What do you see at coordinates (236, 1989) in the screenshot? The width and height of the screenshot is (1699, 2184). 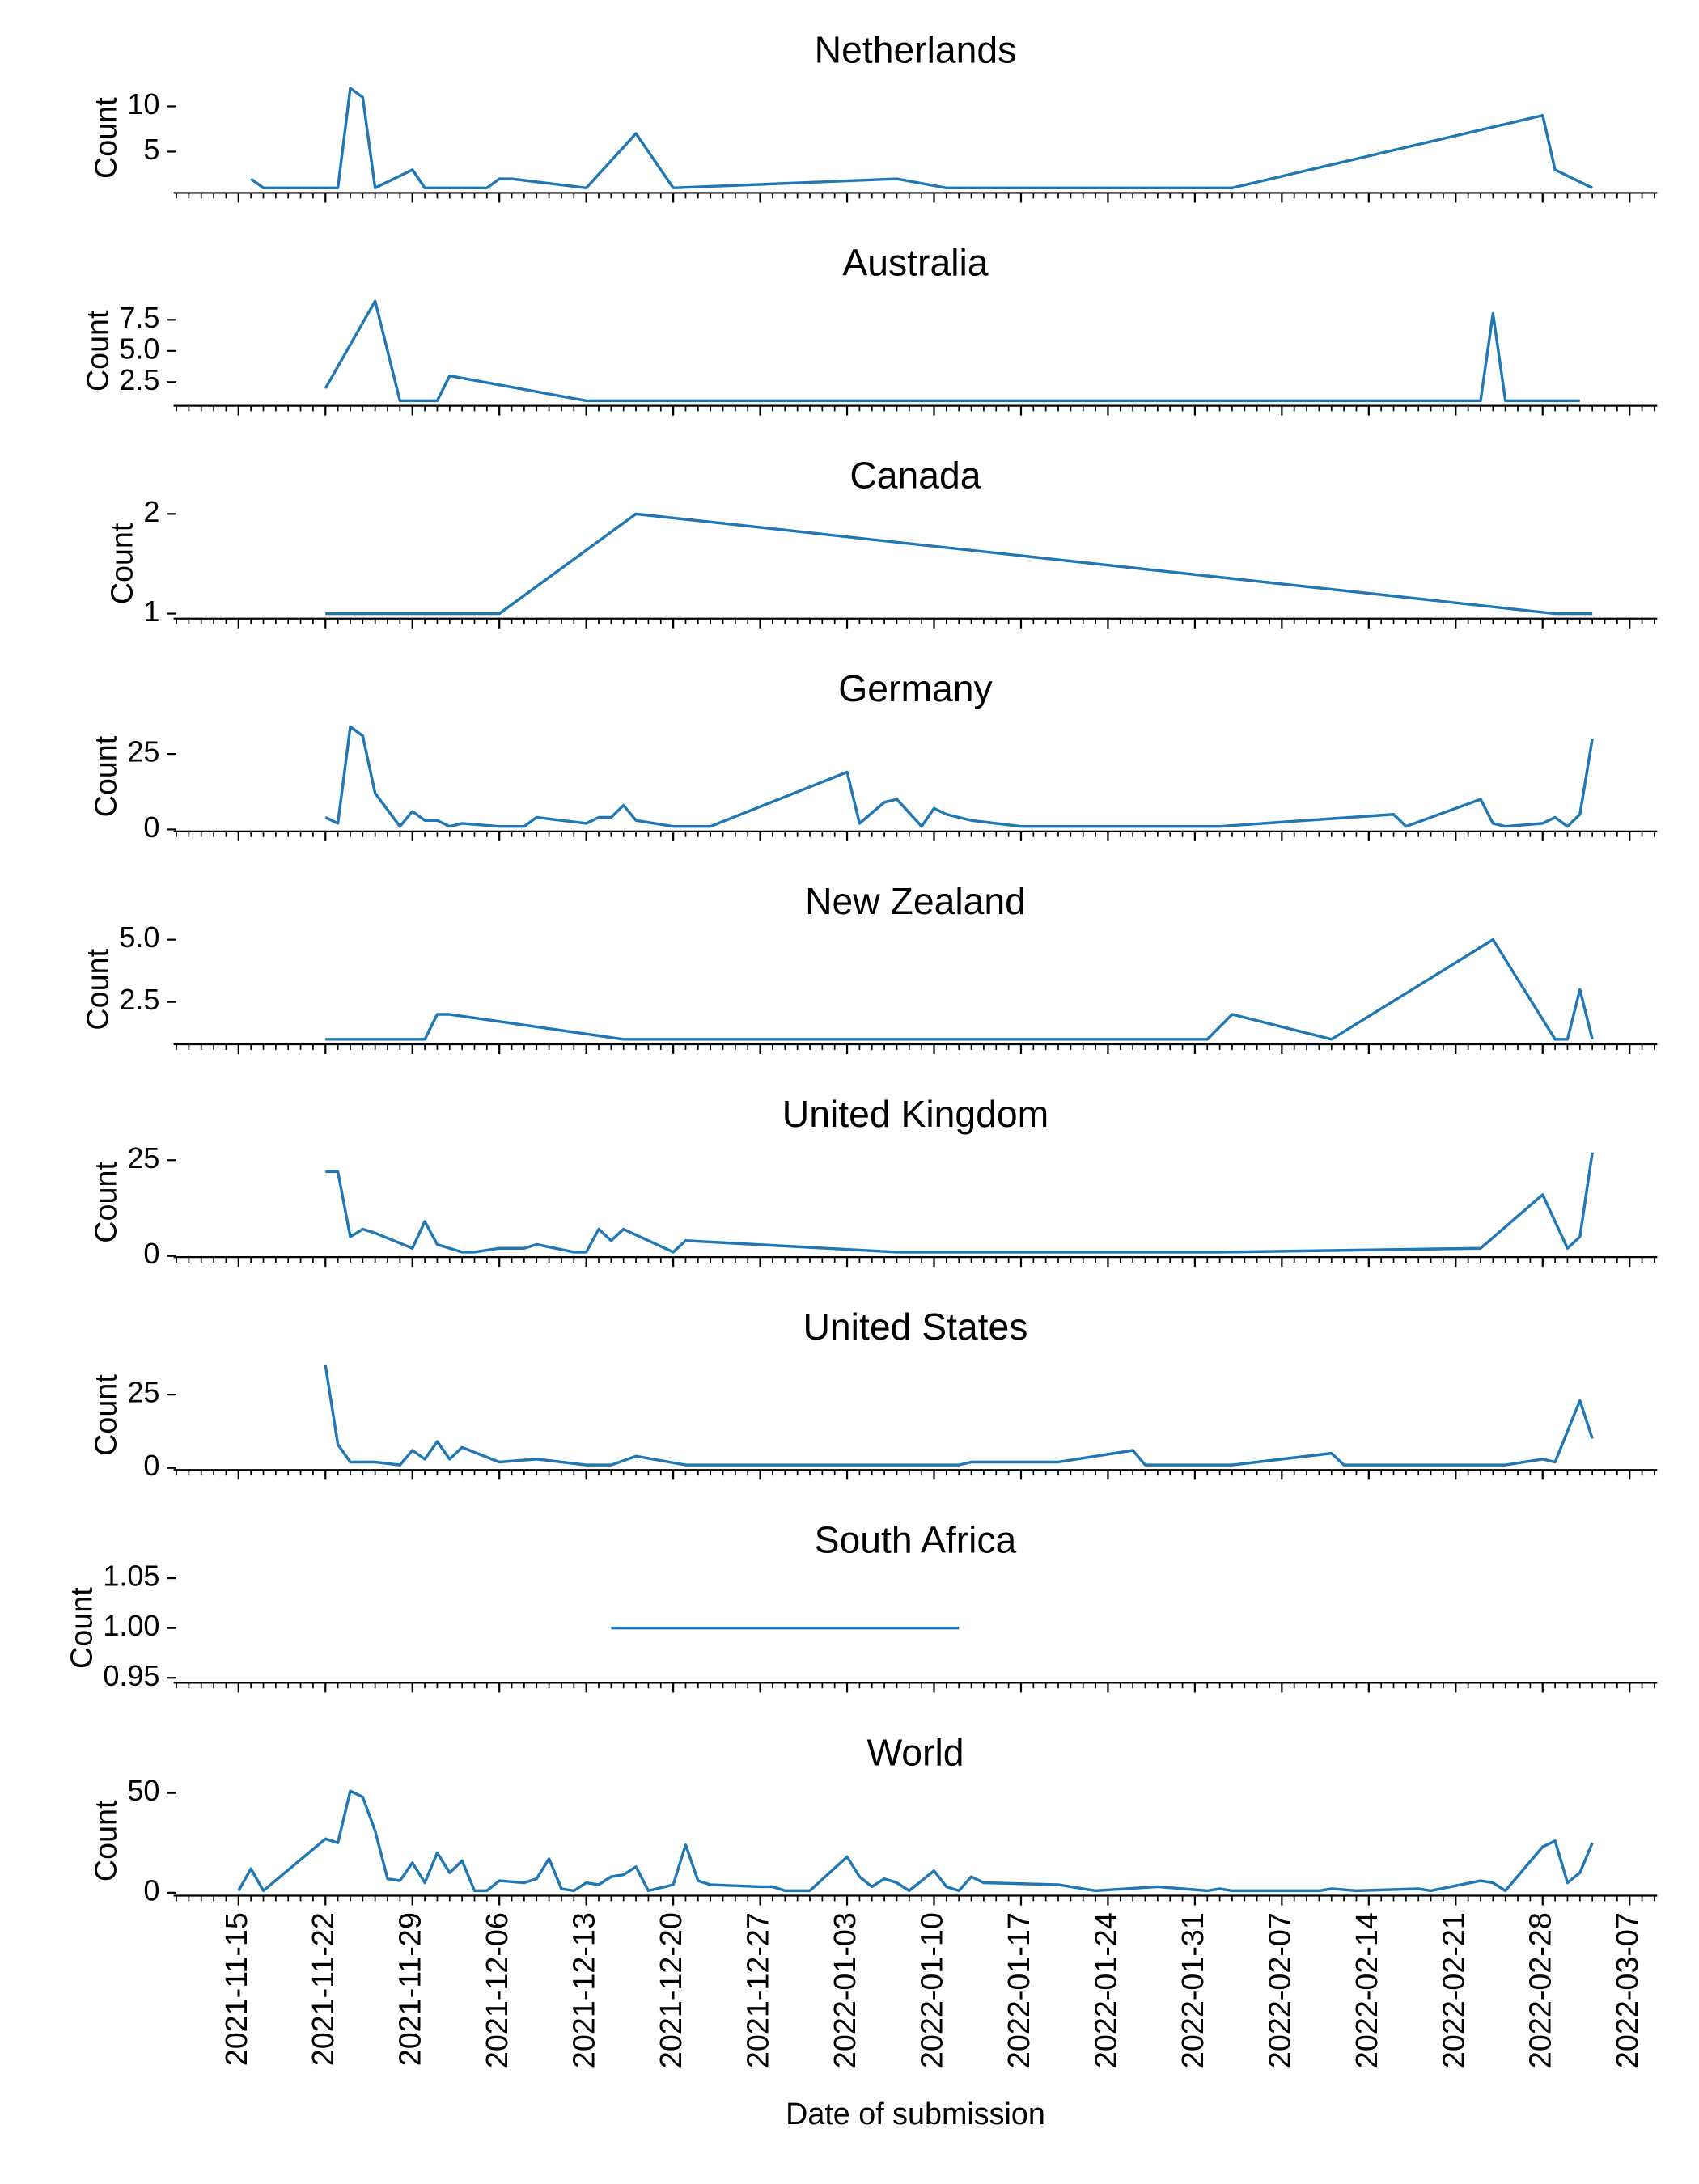 I see `x-tick-label: 2021-11-15` at bounding box center [236, 1989].